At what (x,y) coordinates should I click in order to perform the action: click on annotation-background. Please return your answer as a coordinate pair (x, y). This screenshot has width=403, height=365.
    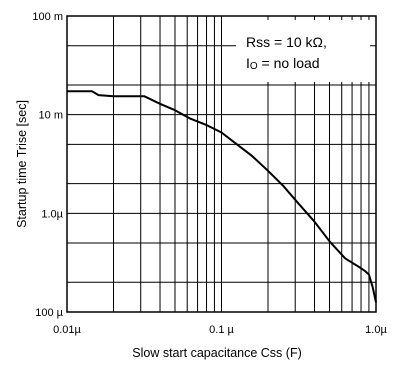
    Looking at the image, I should click on (303, 51).